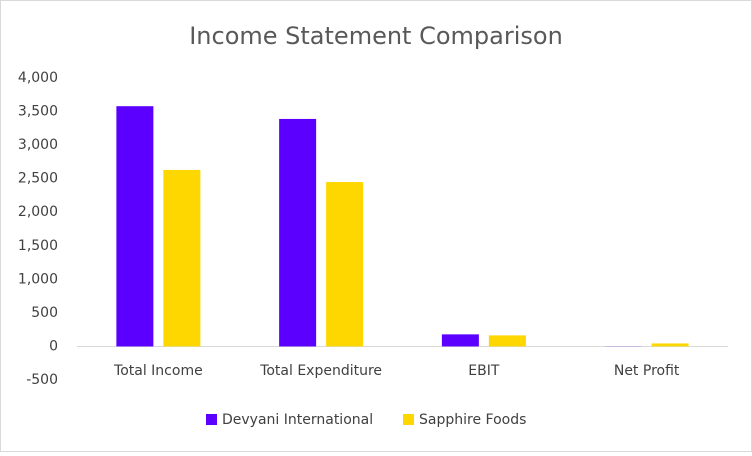 This screenshot has height=456, width=752. What do you see at coordinates (38, 179) in the screenshot?
I see `y-tick-label: 2,500` at bounding box center [38, 179].